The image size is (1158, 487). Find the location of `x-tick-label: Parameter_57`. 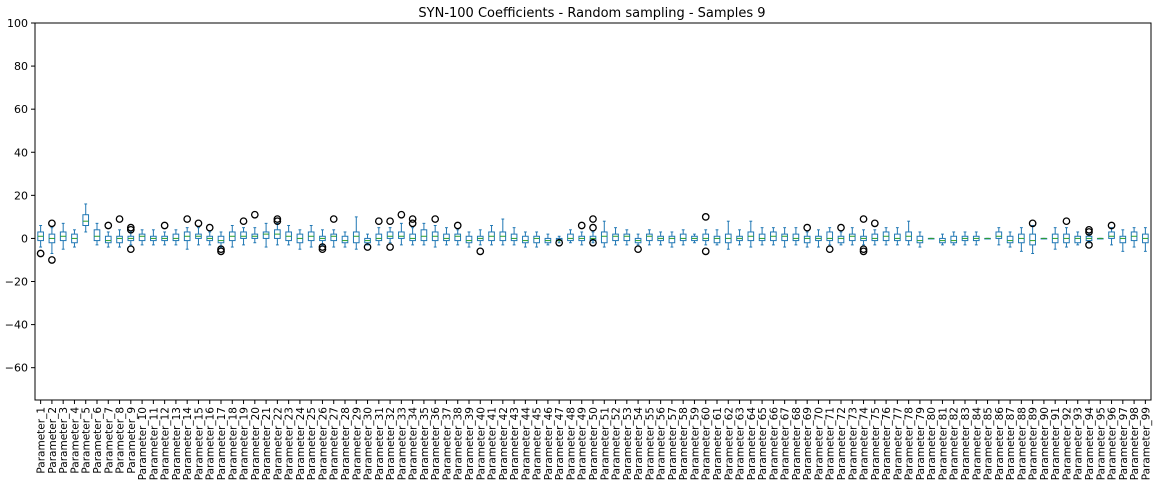

x-tick-label: Parameter_57 is located at coordinates (673, 443).